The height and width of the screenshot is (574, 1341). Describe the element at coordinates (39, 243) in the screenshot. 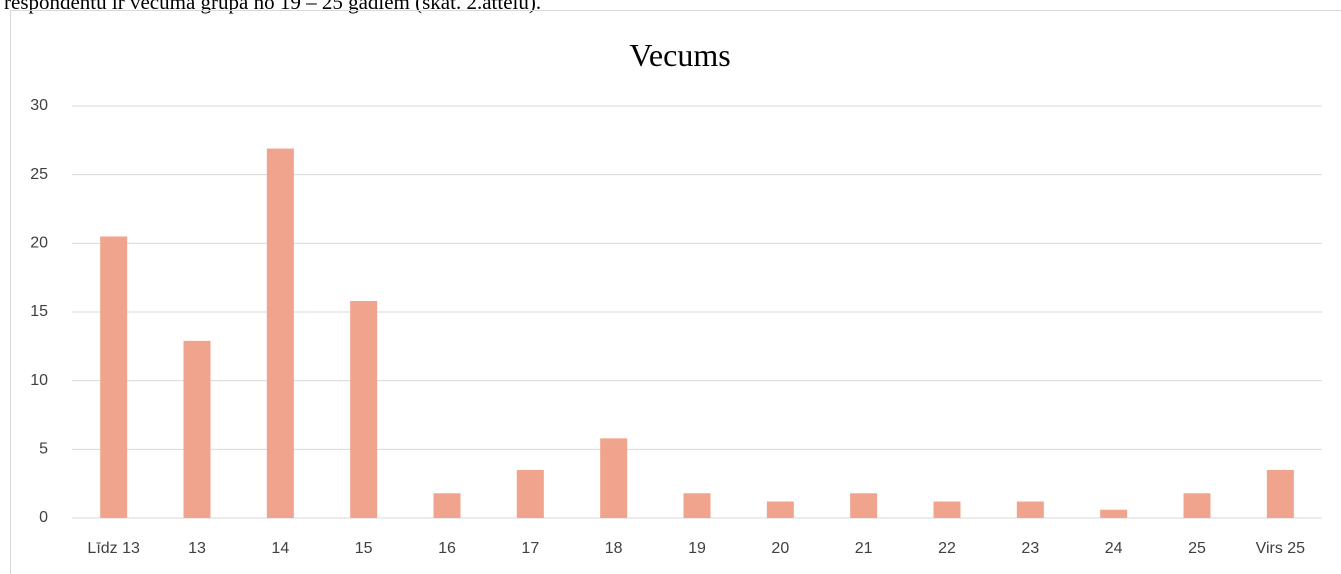

I see `y-tick-label: 20` at that location.